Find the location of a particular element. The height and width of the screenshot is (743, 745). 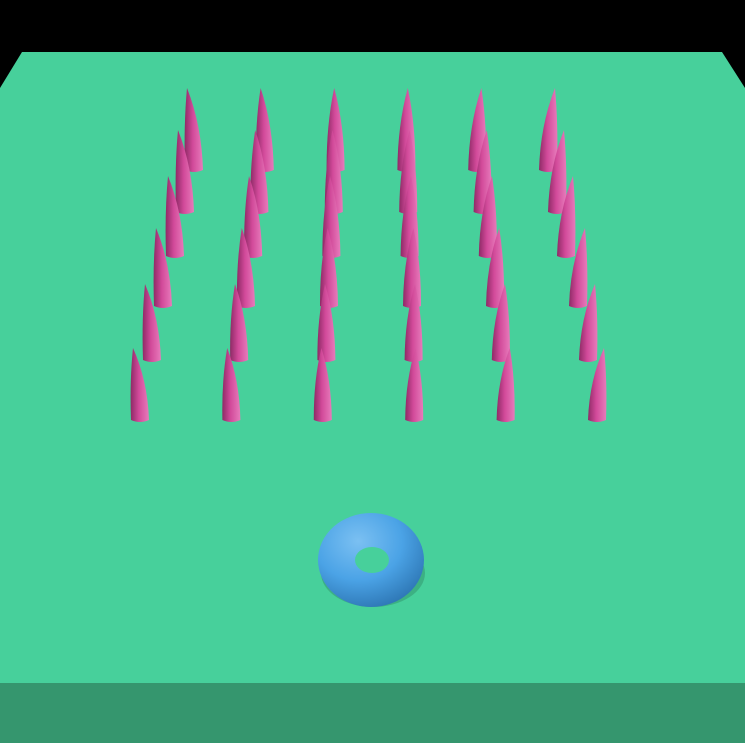

ring-hole is located at coordinates (372, 560).